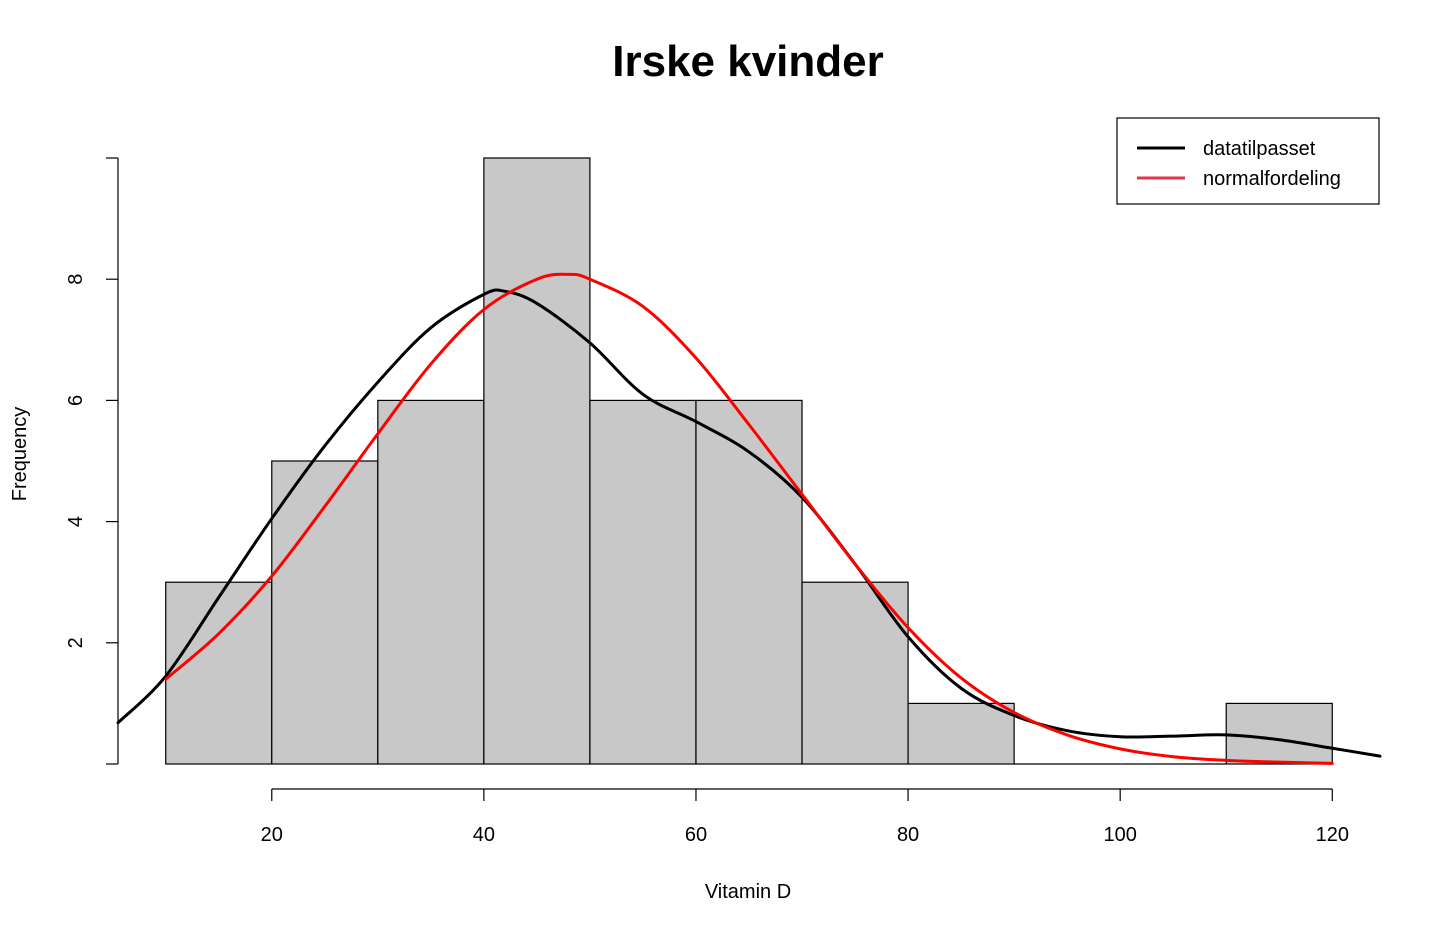 The image size is (1440, 936). I want to click on x-tick-label: 60, so click(696, 835).